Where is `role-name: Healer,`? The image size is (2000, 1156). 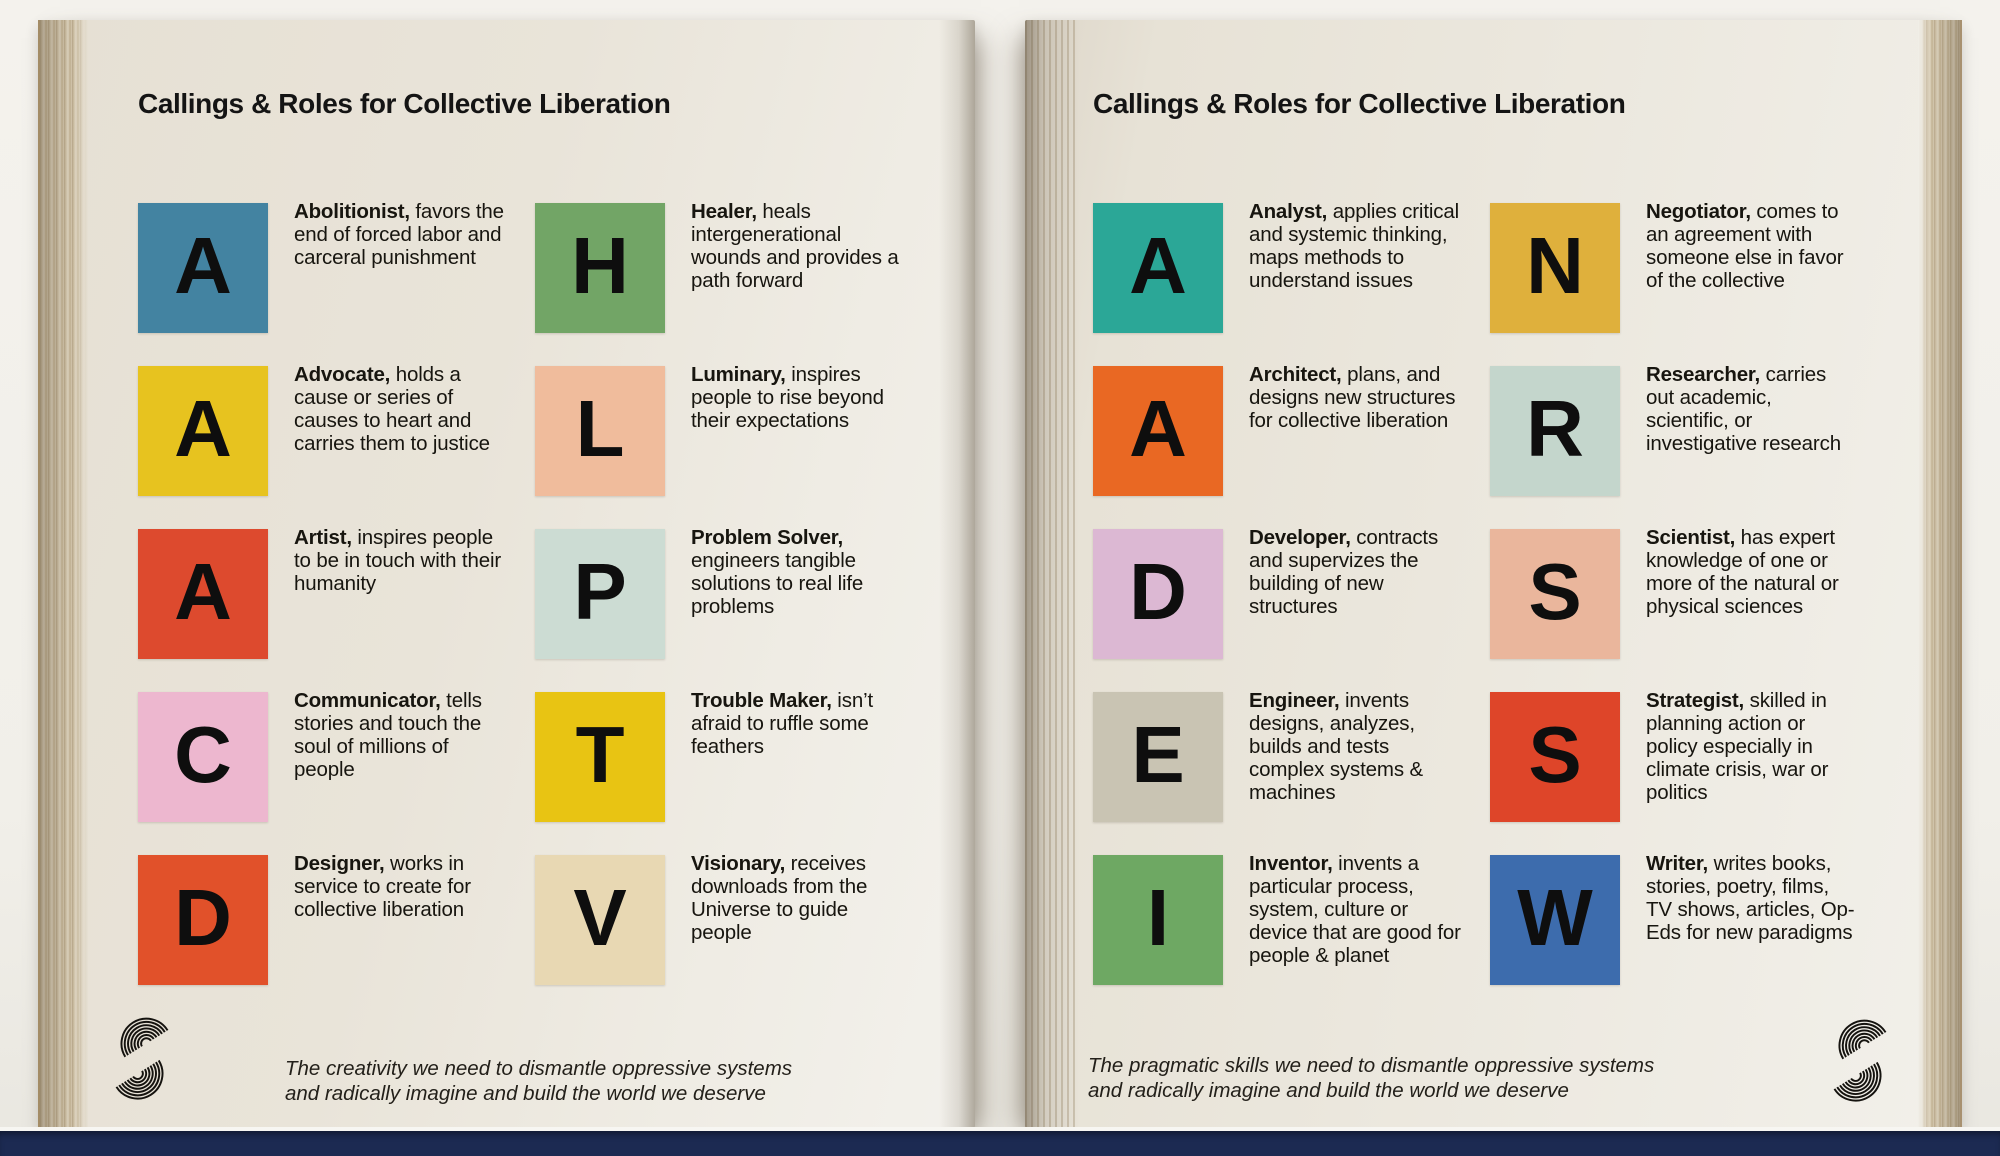
role-name: Healer, is located at coordinates (724, 211).